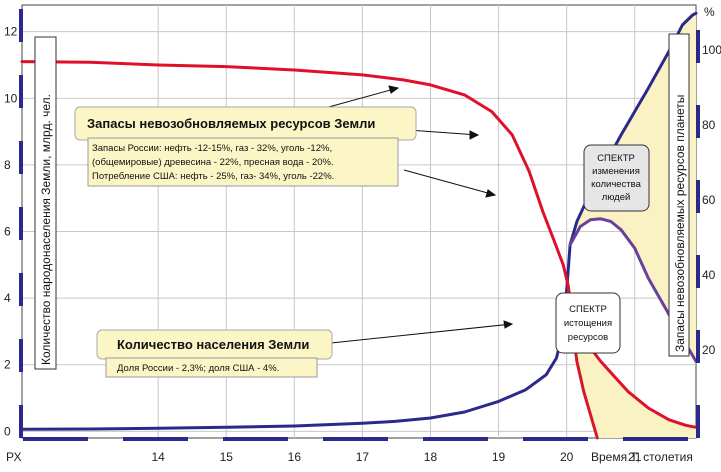  I want to click on spectrum-resources-line: СПЕКТР, so click(588, 309).